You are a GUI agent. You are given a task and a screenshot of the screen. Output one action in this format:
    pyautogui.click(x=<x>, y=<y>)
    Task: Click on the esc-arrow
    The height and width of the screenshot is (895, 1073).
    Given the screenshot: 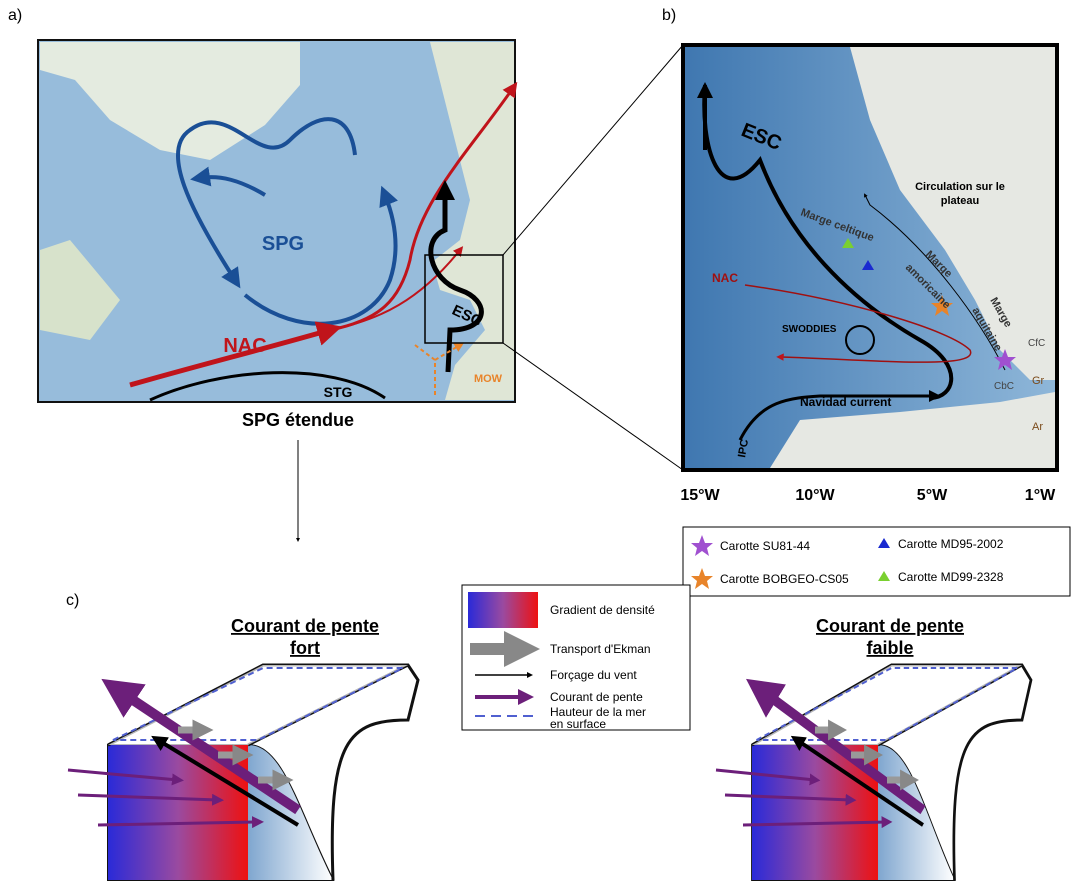 What is the action you would take?
    pyautogui.click(x=456, y=276)
    